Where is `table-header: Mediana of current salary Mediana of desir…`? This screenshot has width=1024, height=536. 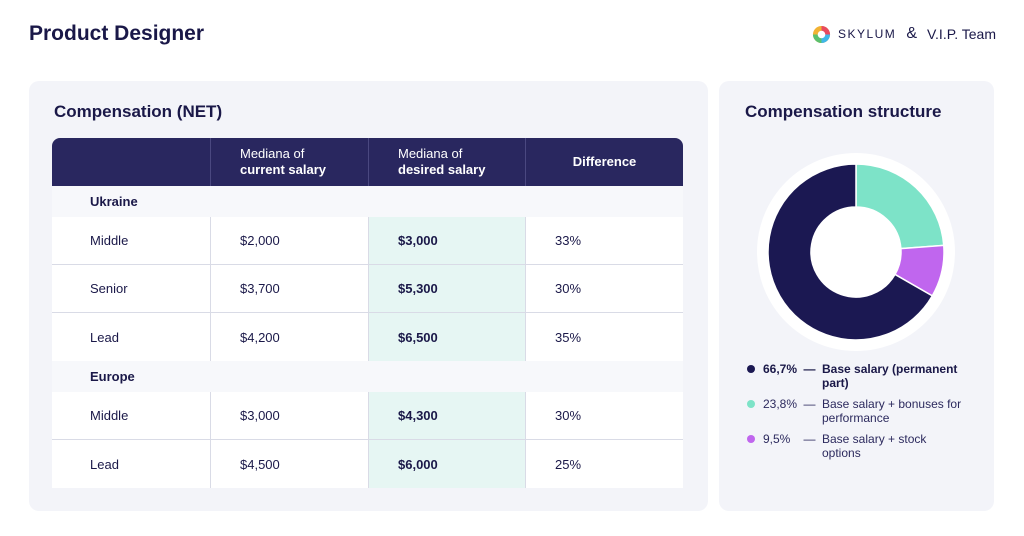 table-header: Mediana of current salary Mediana of desir… is located at coordinates (367, 162).